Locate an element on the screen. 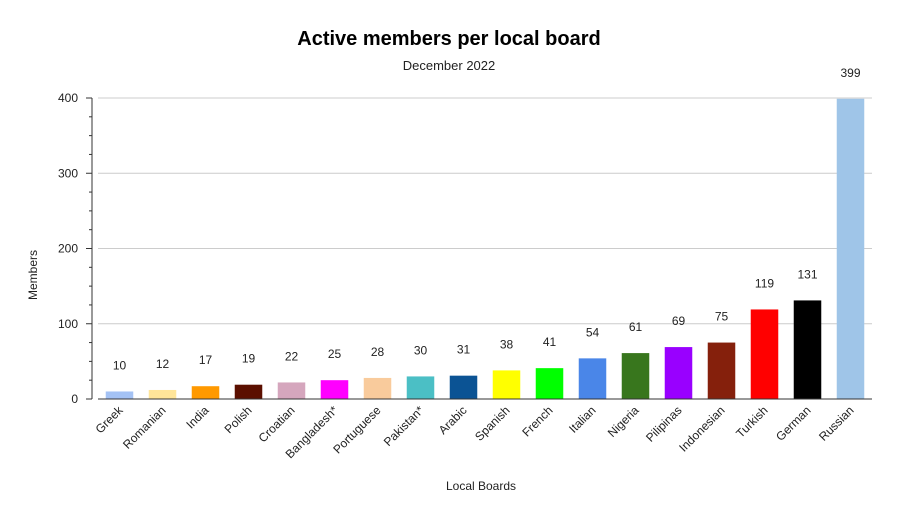 The image size is (898, 519). x-tick-label-french: French is located at coordinates (537, 421).